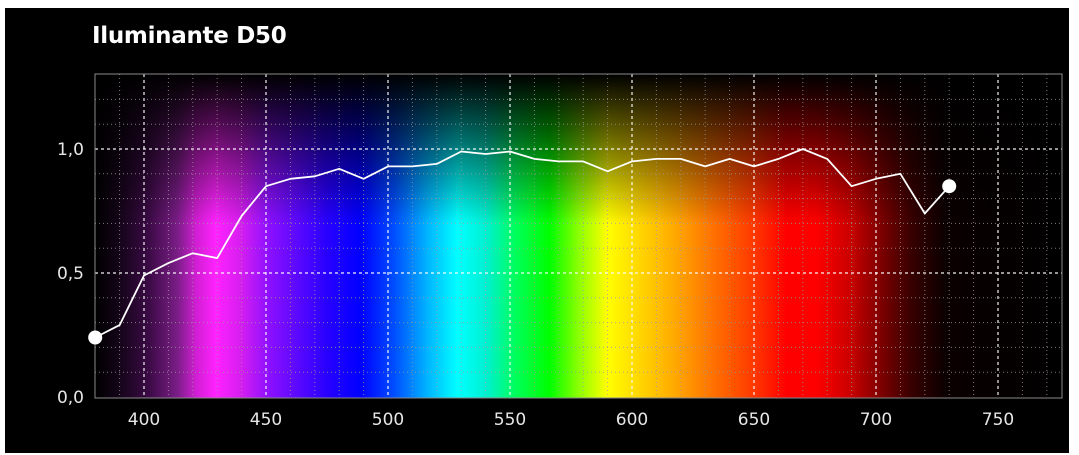 This screenshot has width=1079, height=455. Describe the element at coordinates (998, 420) in the screenshot. I see `x-tick-label: 750` at that location.